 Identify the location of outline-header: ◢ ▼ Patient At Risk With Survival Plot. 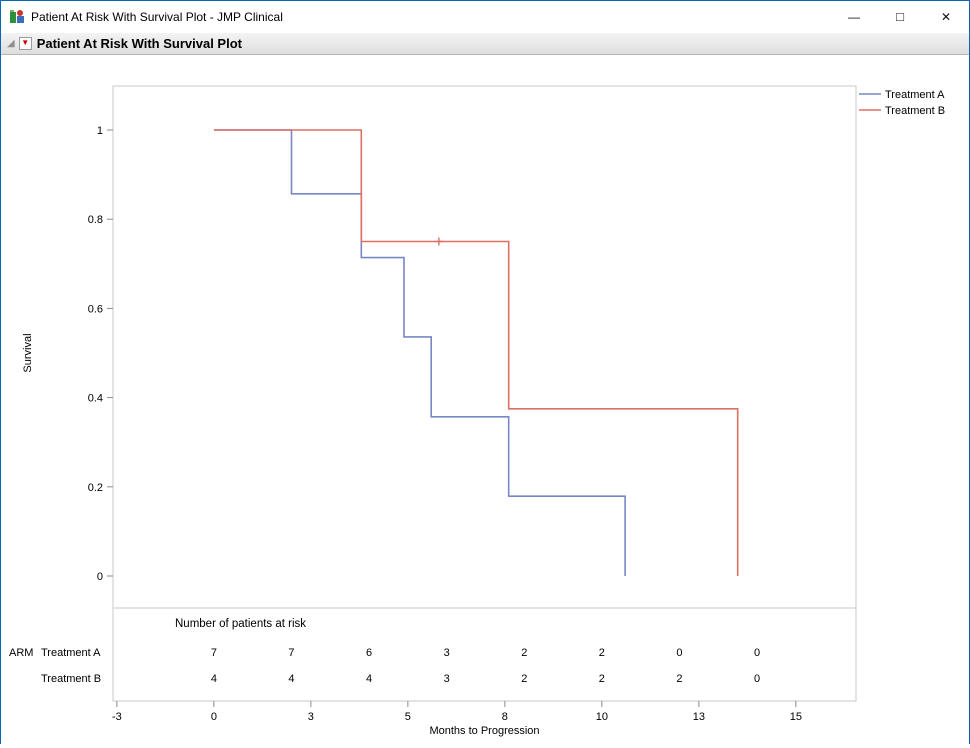
(485, 44).